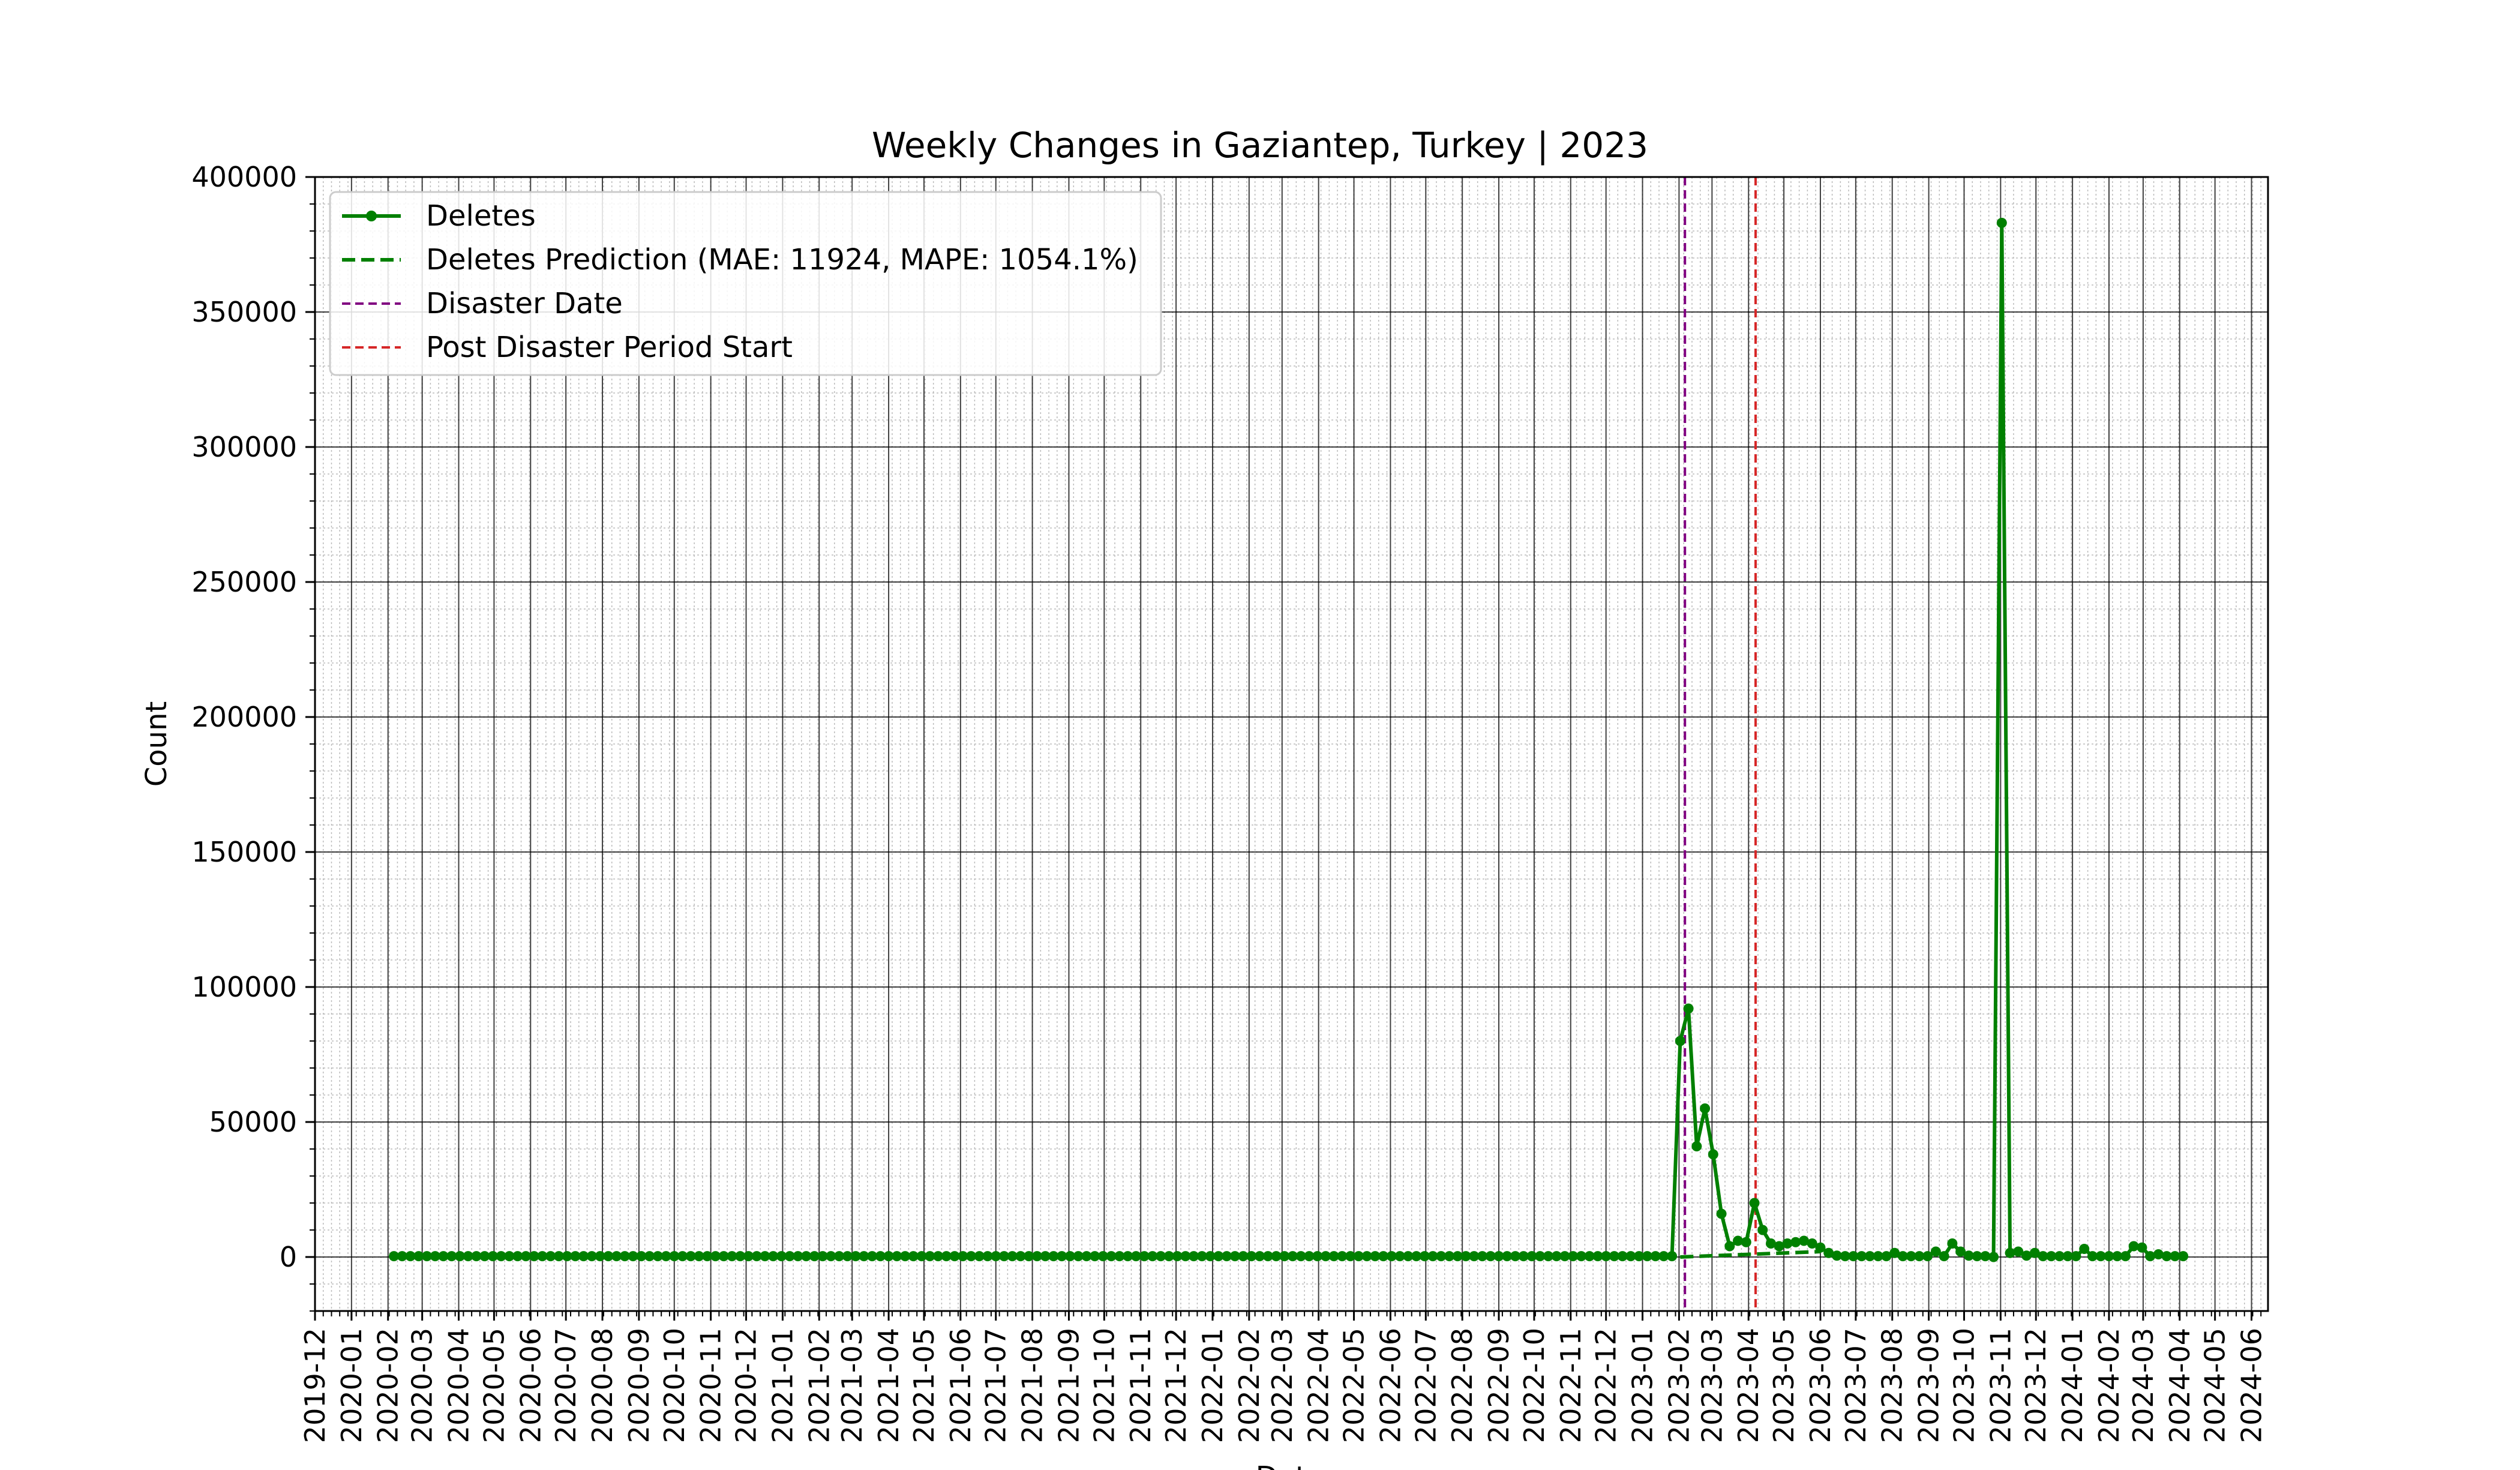  I want to click on y-tick-label: 200000, so click(244, 717).